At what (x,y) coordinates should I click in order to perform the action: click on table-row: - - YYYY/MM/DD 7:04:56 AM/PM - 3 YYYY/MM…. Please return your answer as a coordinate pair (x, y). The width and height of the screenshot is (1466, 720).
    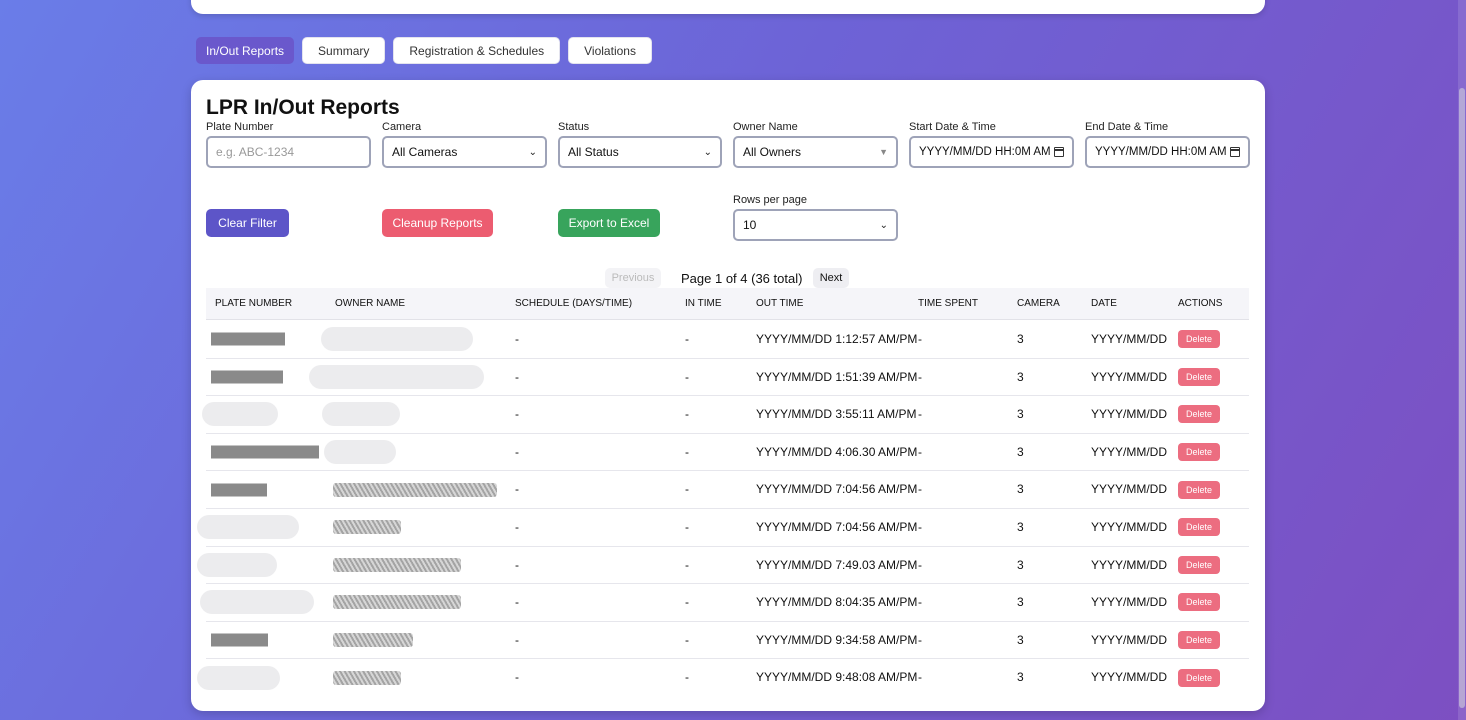
    Looking at the image, I should click on (723, 528).